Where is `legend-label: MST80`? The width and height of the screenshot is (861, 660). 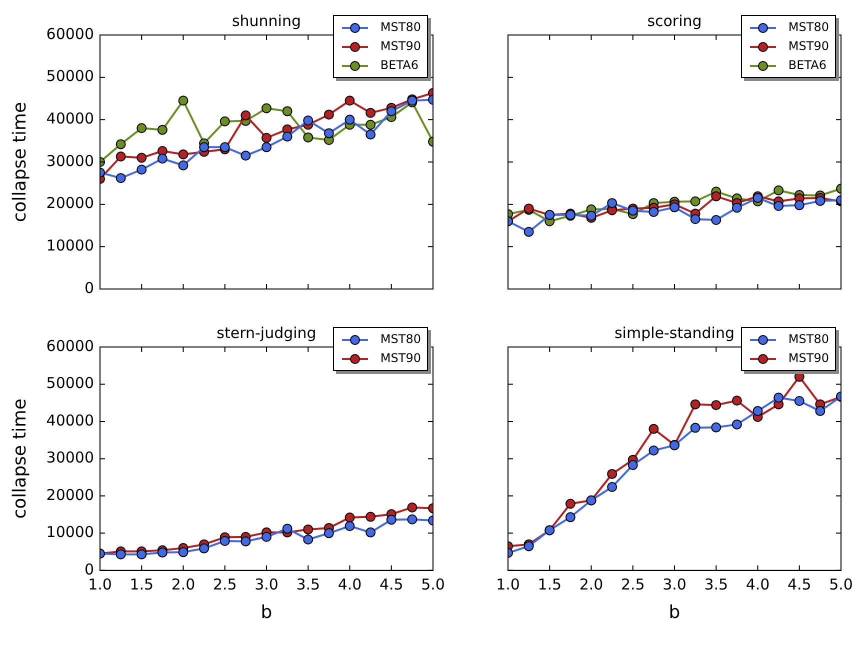
legend-label: MST80 is located at coordinates (400, 27).